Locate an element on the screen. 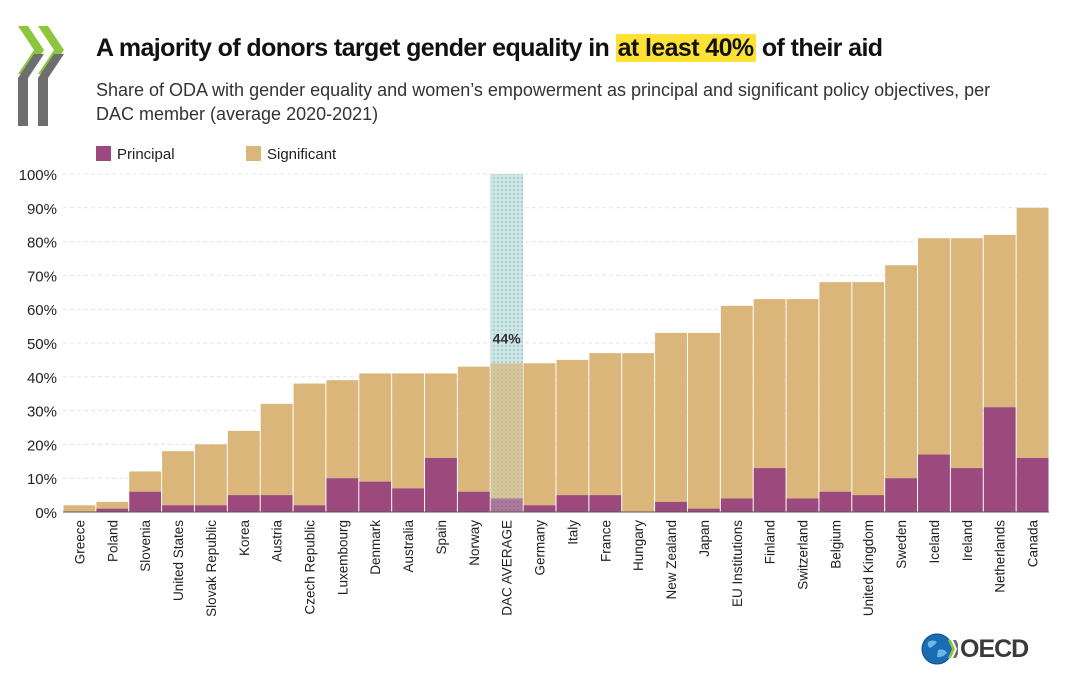 The width and height of the screenshot is (1076, 675). x-category-label: Ireland is located at coordinates (967, 540).